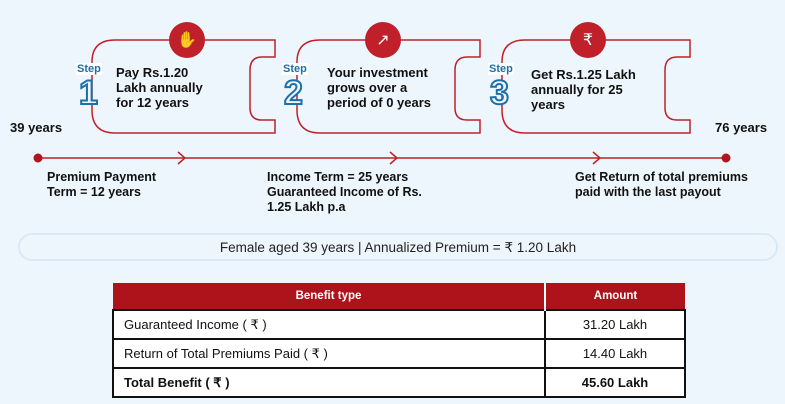  Describe the element at coordinates (295, 69) in the screenshot. I see `step-2-label: Step` at that location.